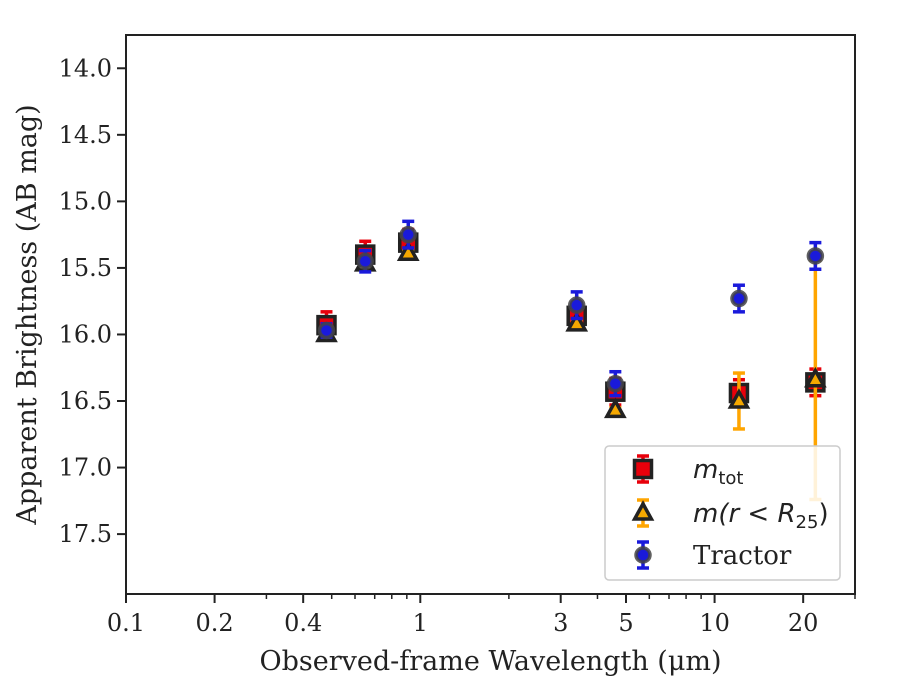  Describe the element at coordinates (744, 514) in the screenshot. I see `legend-label-main: m(r < R` at that location.